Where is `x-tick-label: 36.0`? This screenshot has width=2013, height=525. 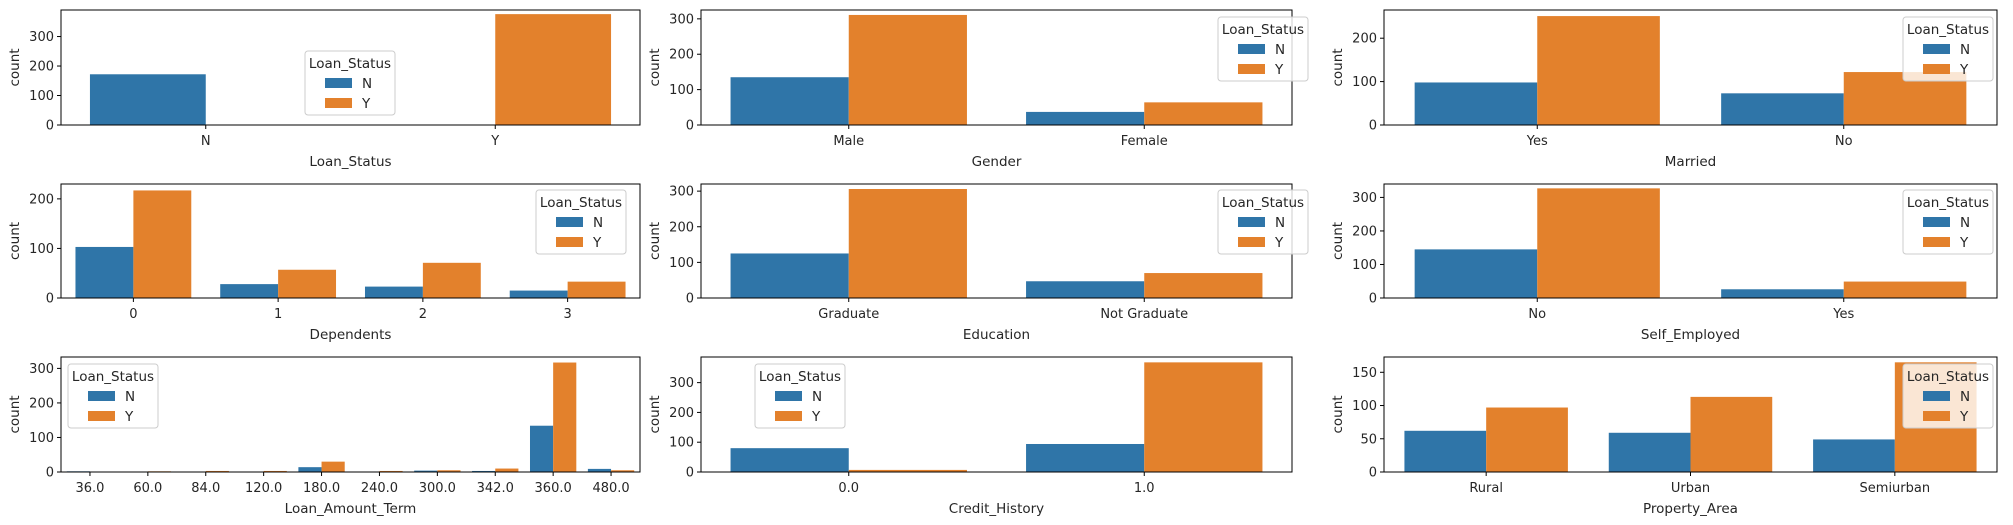 x-tick-label: 36.0 is located at coordinates (89, 488).